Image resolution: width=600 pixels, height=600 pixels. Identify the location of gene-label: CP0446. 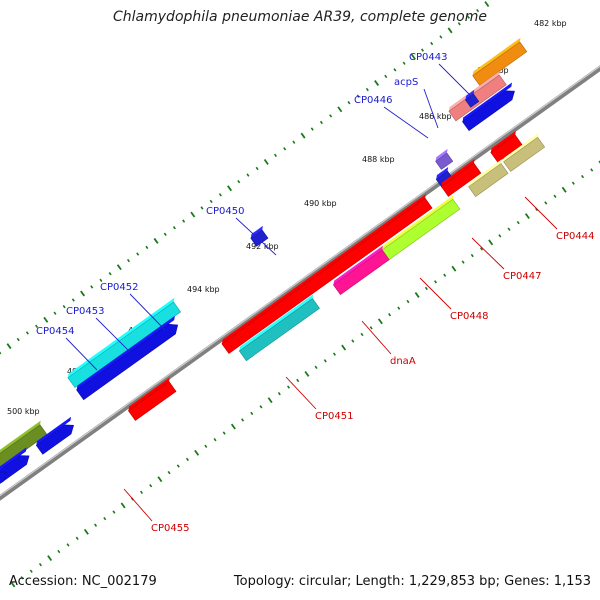
(373, 100).